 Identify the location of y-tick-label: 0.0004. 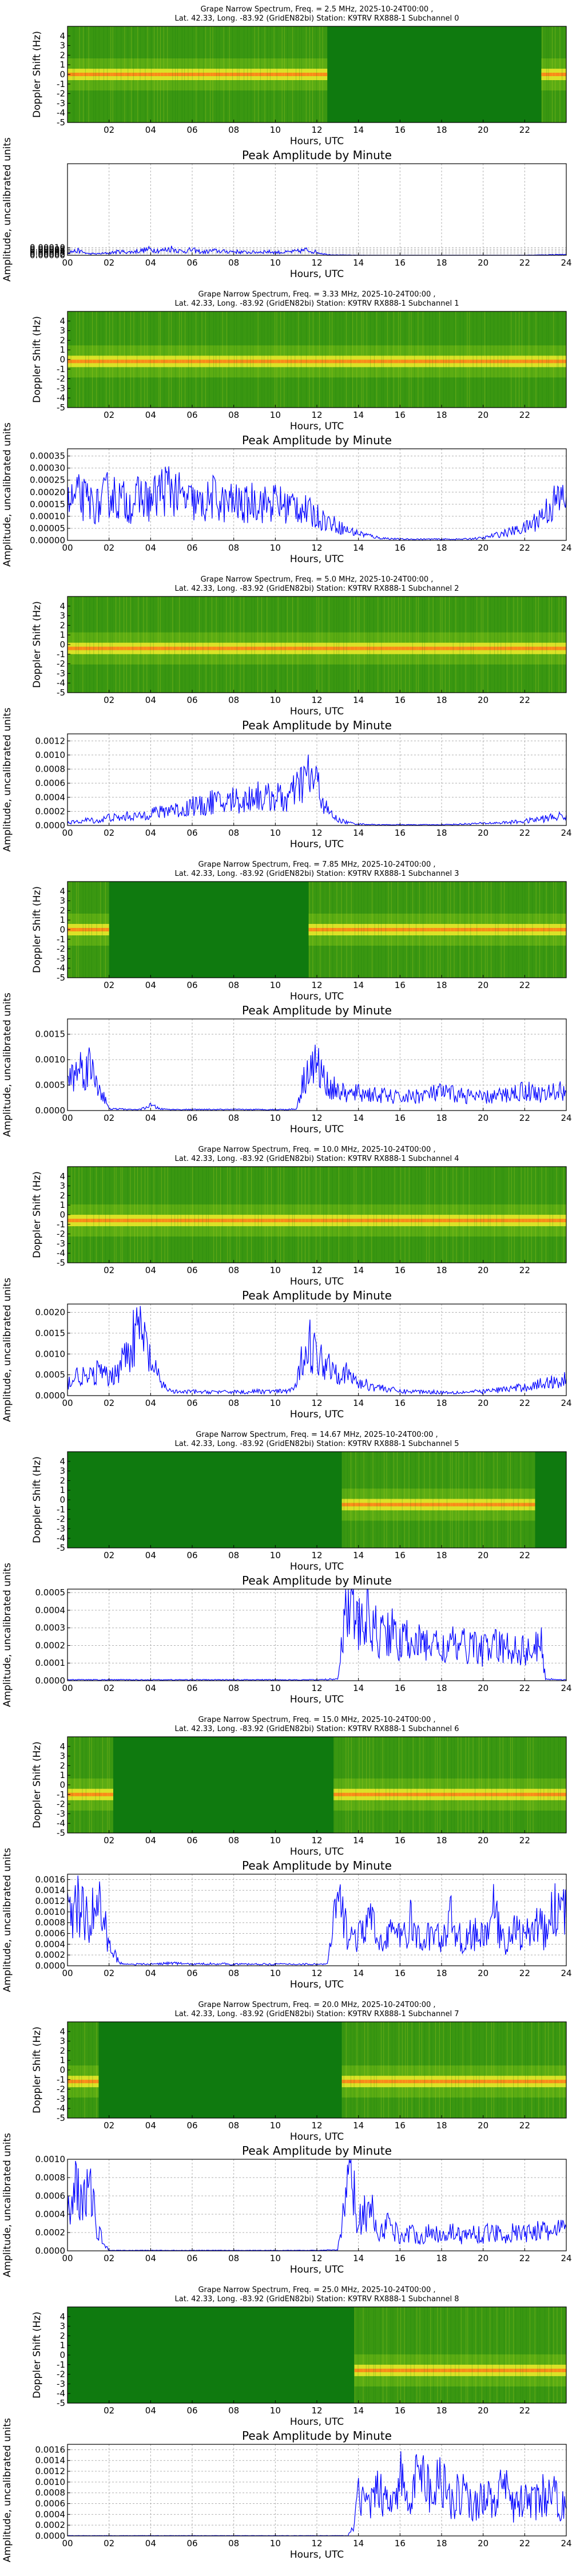
(50, 2514).